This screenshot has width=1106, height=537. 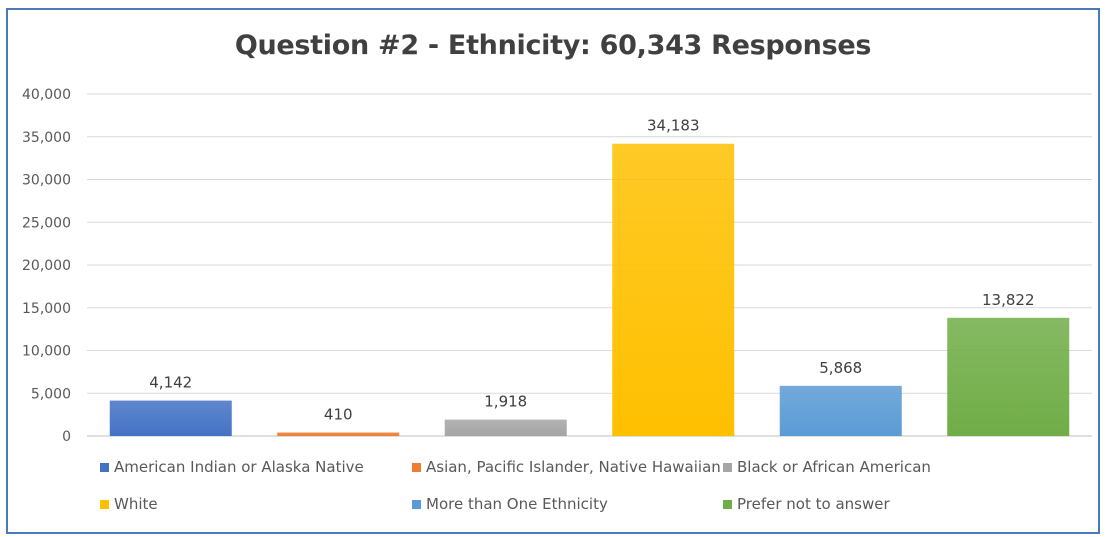 What do you see at coordinates (505, 402) in the screenshot?
I see `data-label-2: 1,918` at bounding box center [505, 402].